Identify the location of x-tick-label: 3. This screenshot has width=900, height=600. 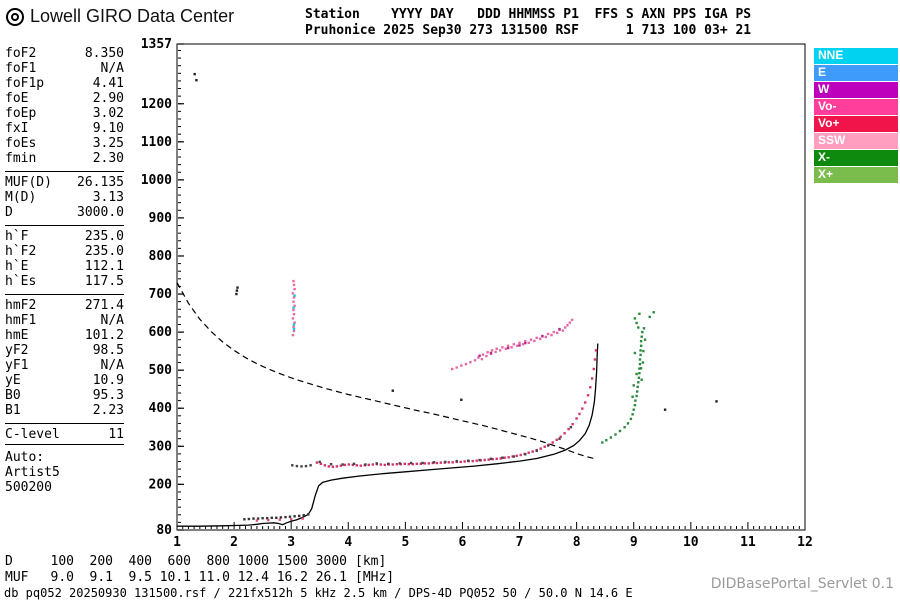
(291, 542).